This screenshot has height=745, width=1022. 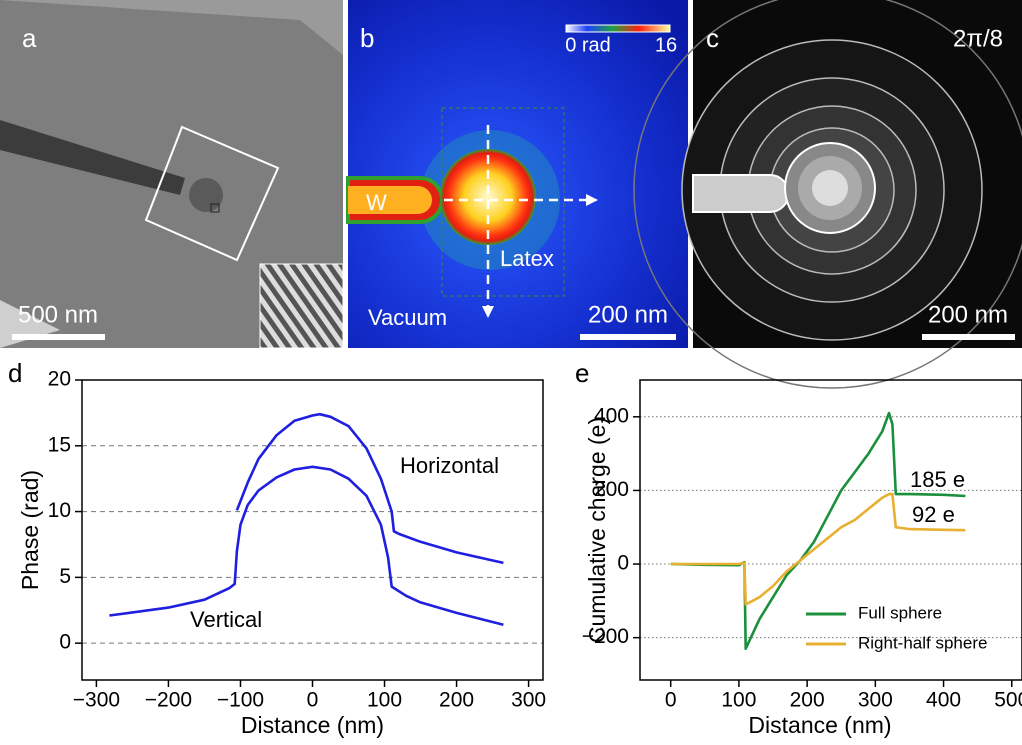 I want to click on scale-bar-label: 500 nm, so click(x=58, y=314).